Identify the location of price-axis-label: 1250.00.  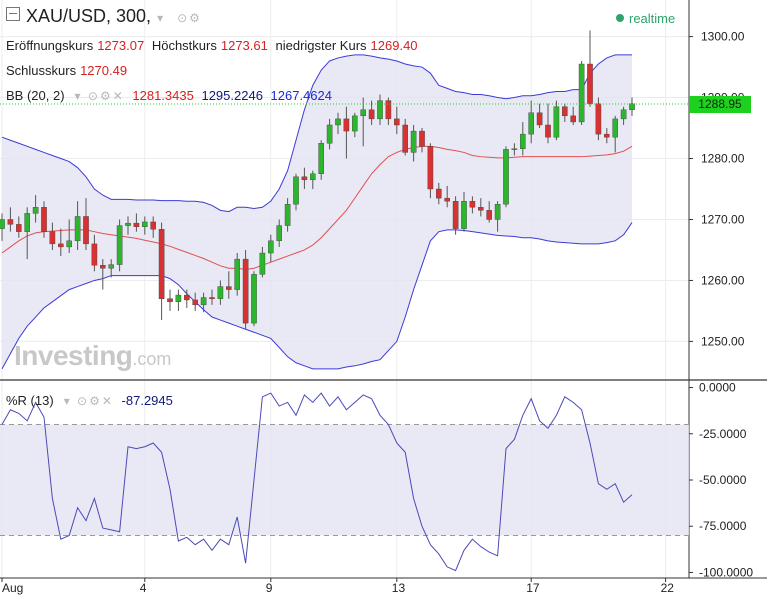
(723, 341).